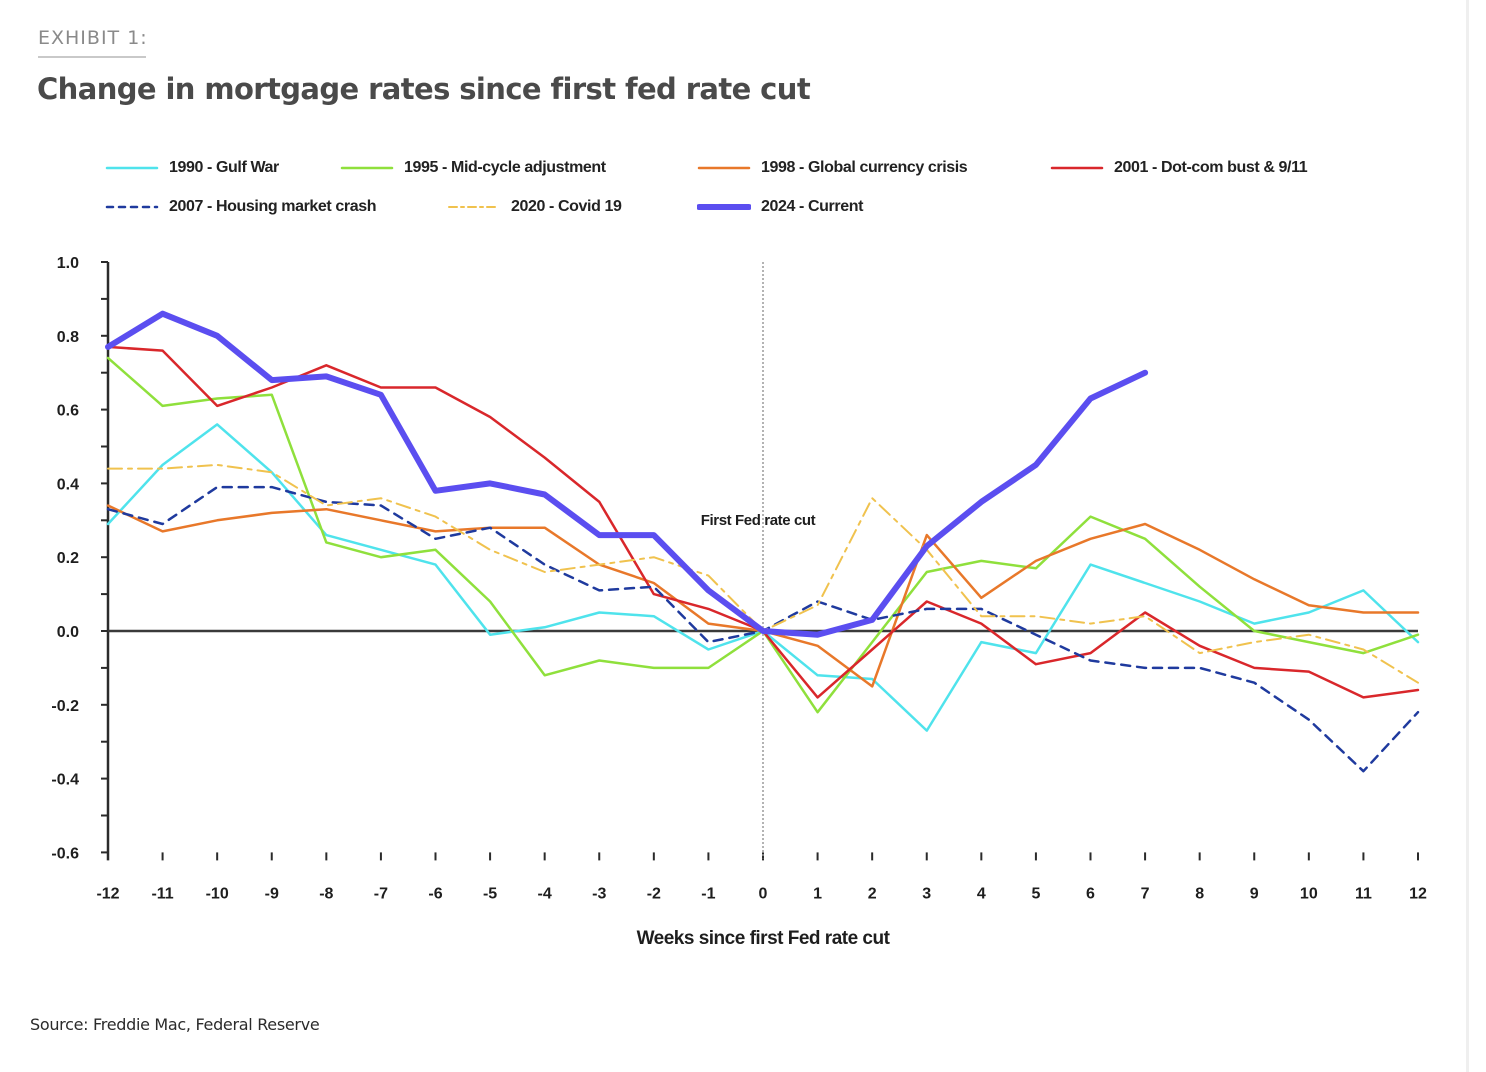  Describe the element at coordinates (65, 853) in the screenshot. I see `y-tick-label: -0.6` at that location.